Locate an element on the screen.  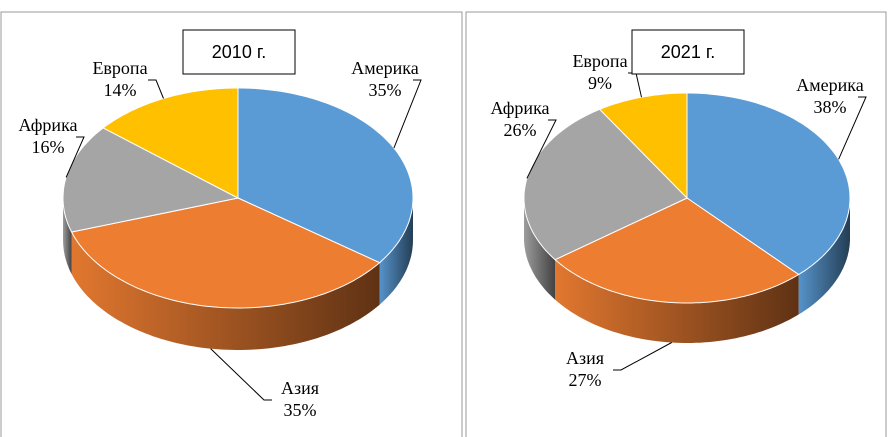
value-label: 14% is located at coordinates (120, 90).